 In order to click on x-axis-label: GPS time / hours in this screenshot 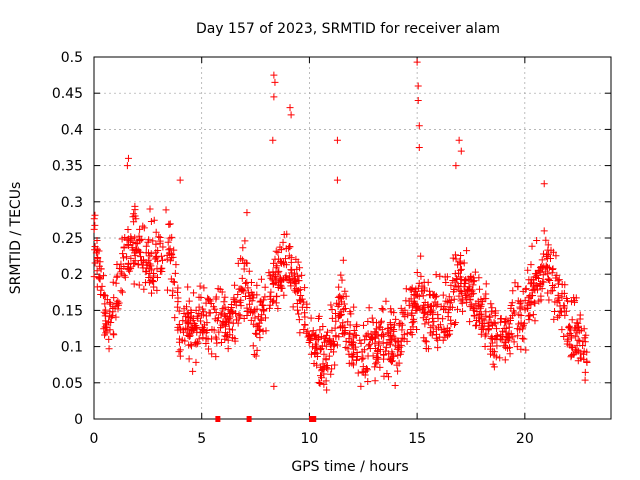, I will do `click(349, 467)`.